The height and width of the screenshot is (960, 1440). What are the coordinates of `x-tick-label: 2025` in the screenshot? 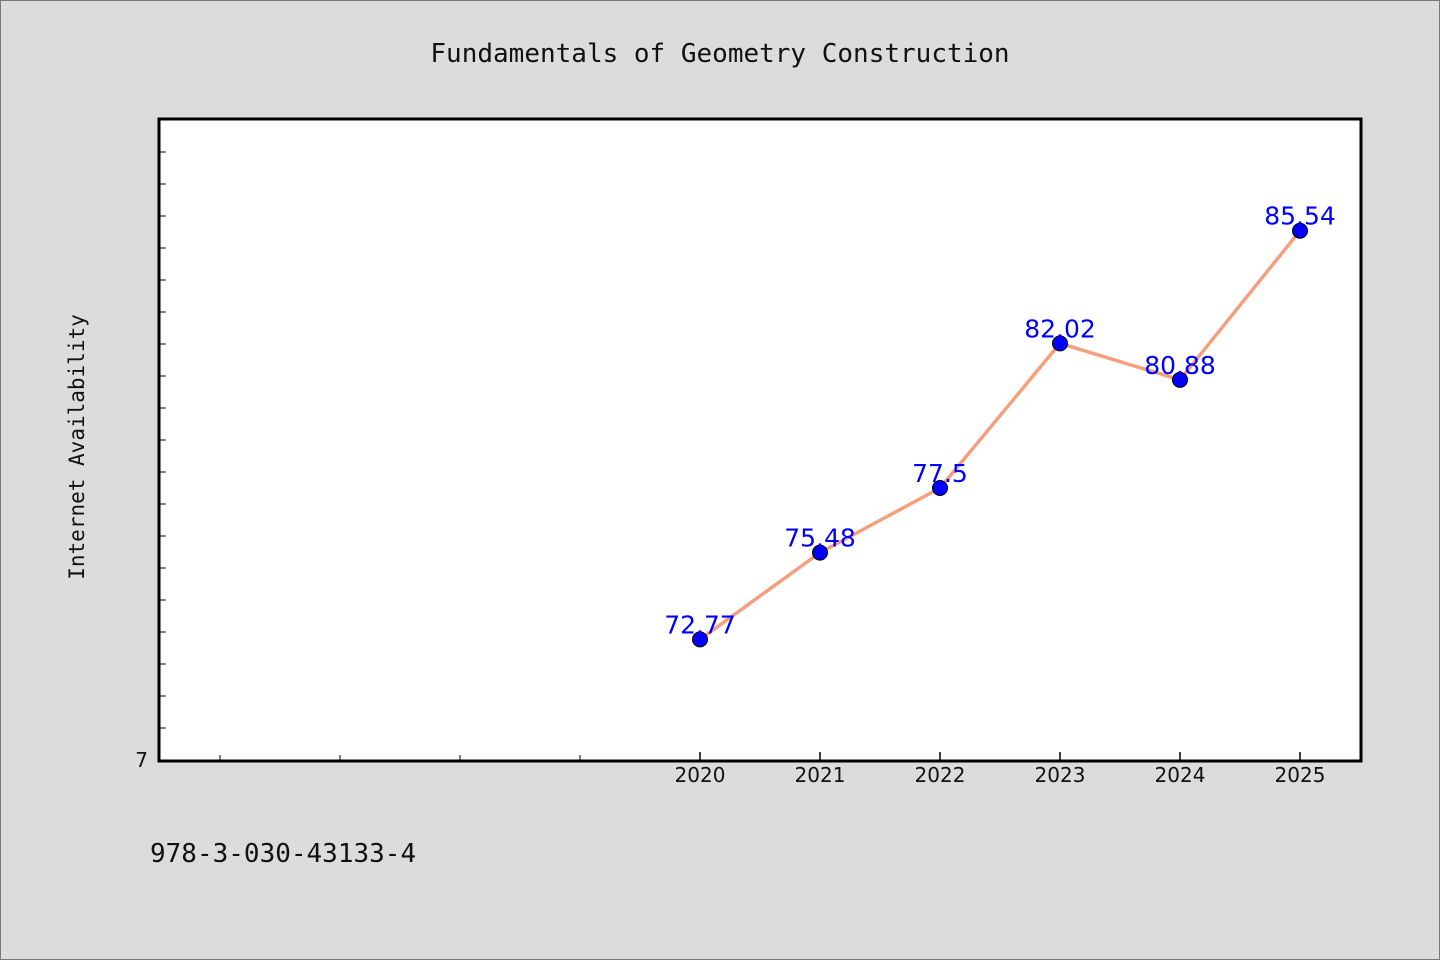 It's located at (1300, 775).